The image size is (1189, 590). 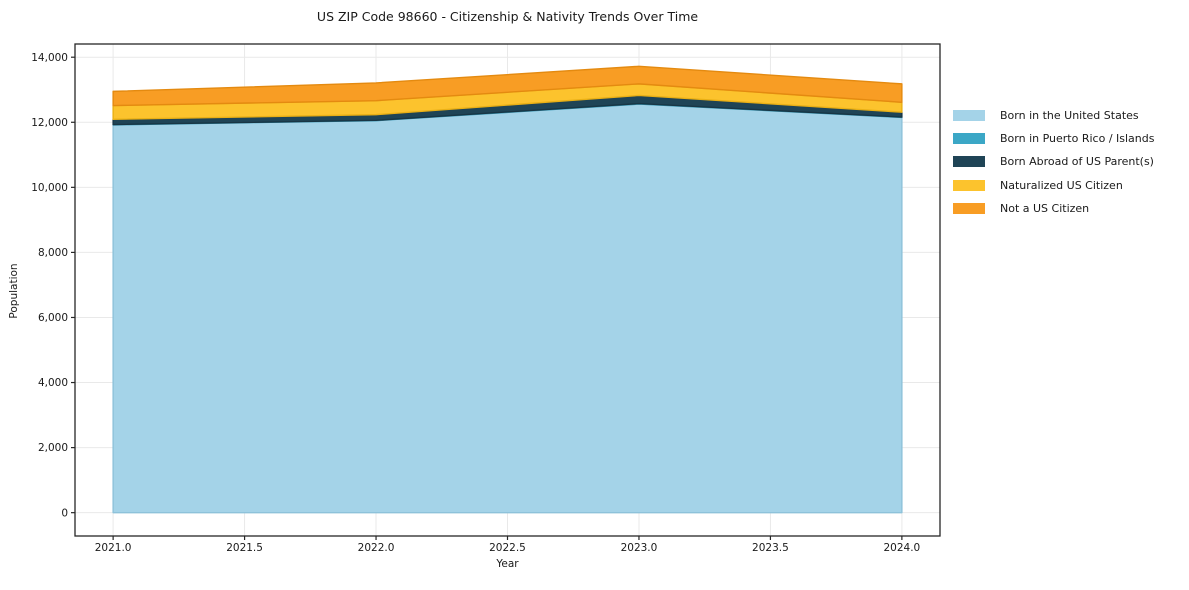 I want to click on y-axis-label: Population, so click(x=14, y=291).